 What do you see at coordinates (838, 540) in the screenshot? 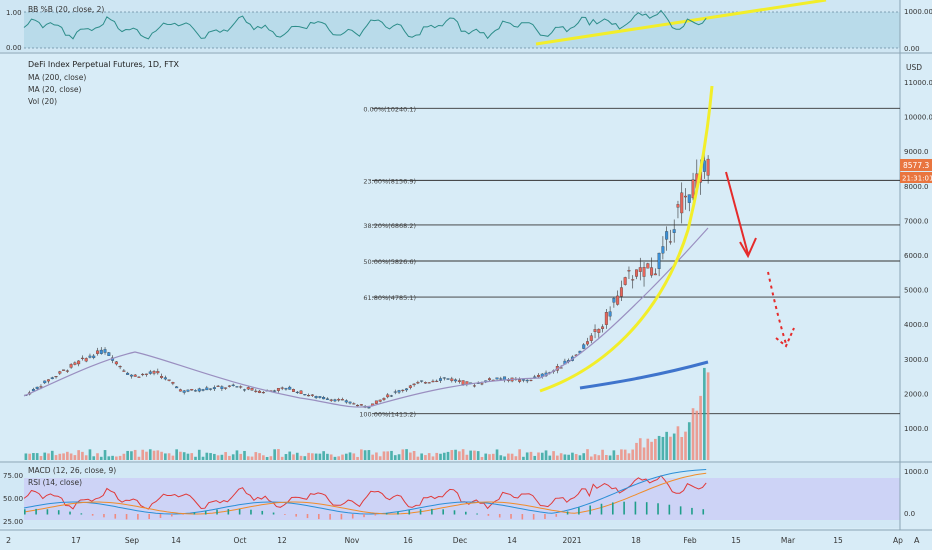
I see `time-tick: 15` at bounding box center [838, 540].